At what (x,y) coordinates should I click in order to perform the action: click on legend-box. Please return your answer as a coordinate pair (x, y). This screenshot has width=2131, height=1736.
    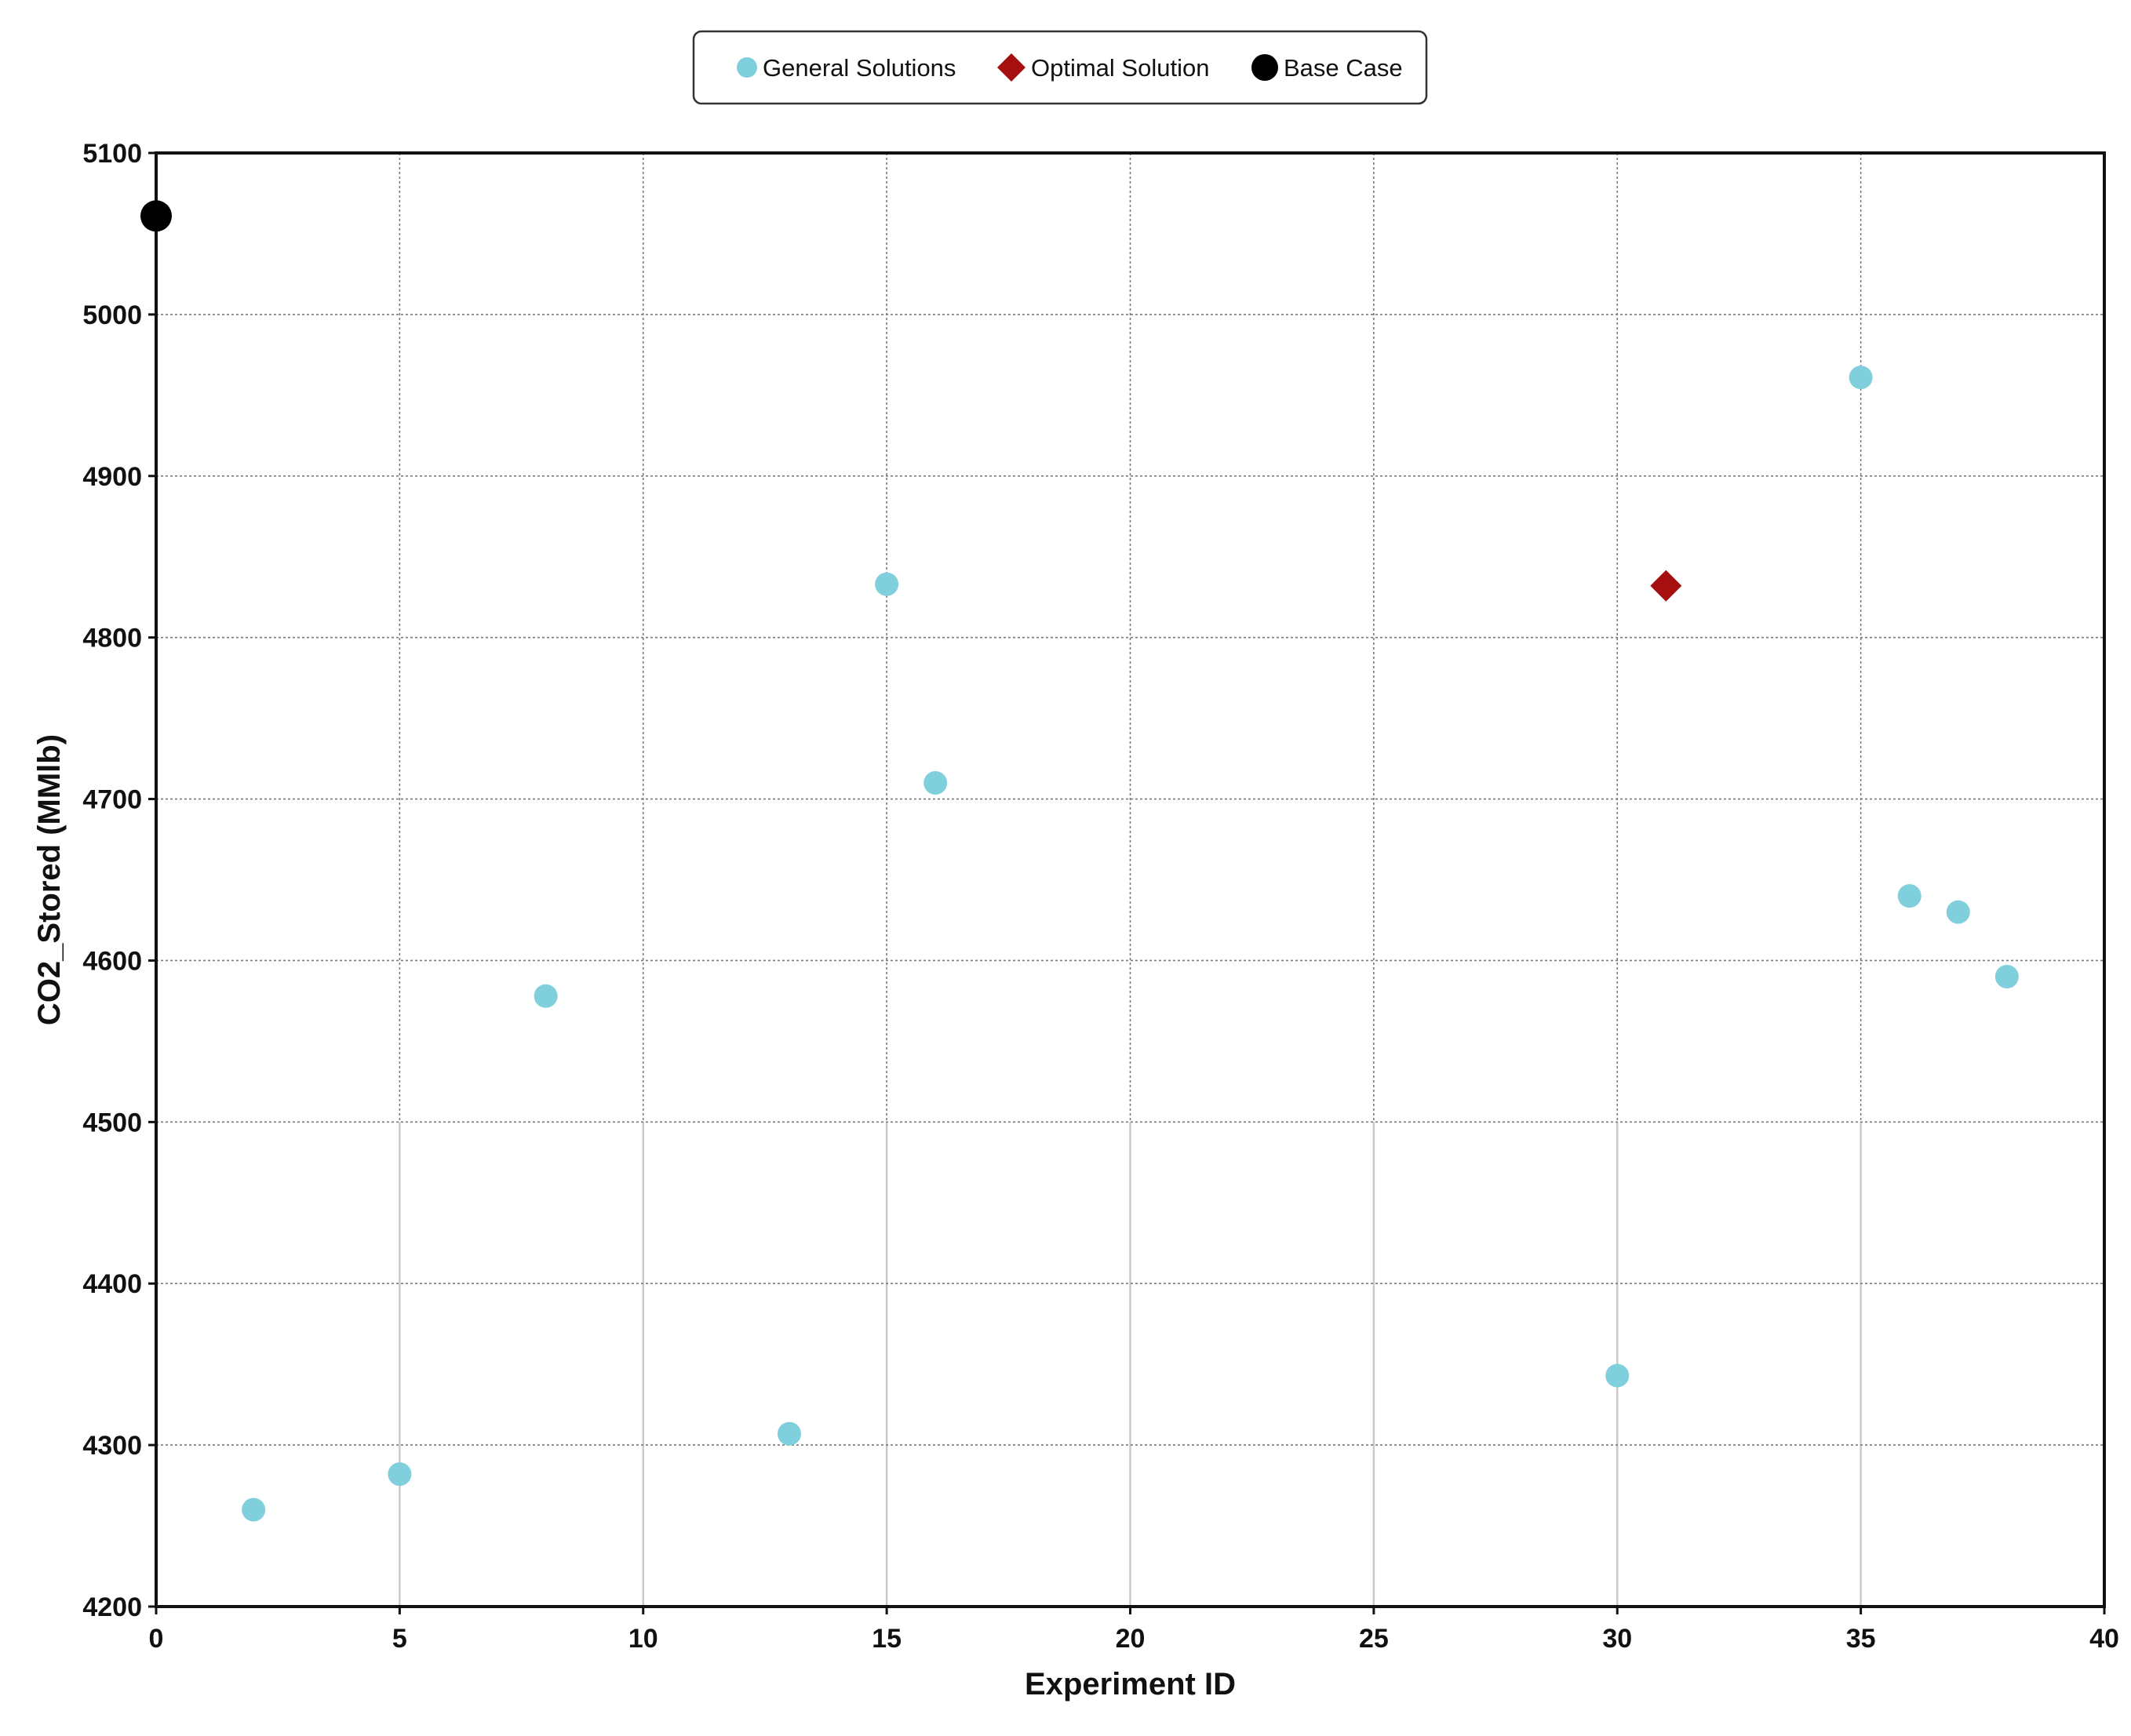
    Looking at the image, I should click on (1060, 67).